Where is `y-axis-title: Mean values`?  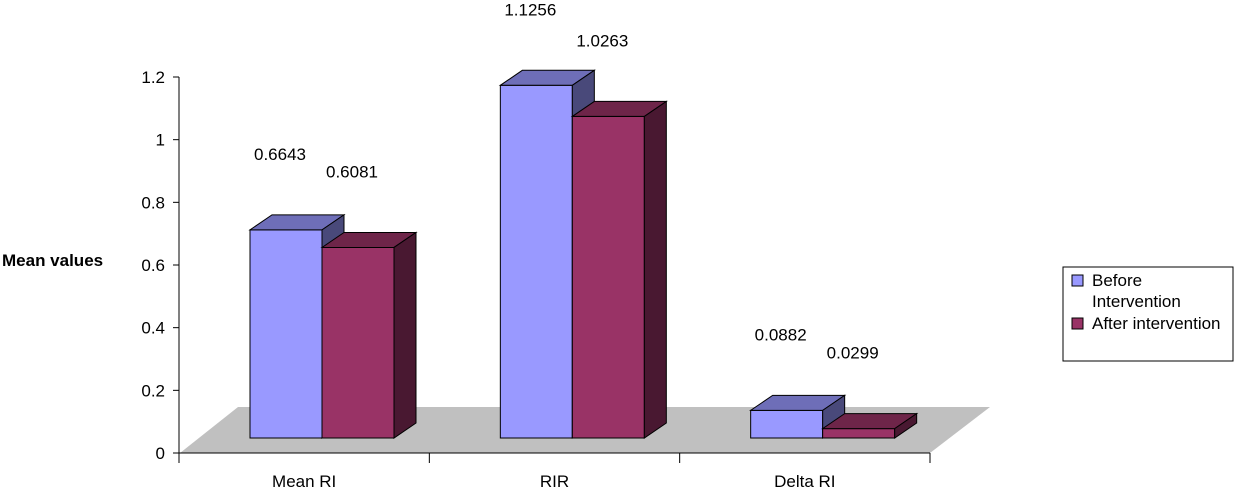 y-axis-title: Mean values is located at coordinates (52, 260).